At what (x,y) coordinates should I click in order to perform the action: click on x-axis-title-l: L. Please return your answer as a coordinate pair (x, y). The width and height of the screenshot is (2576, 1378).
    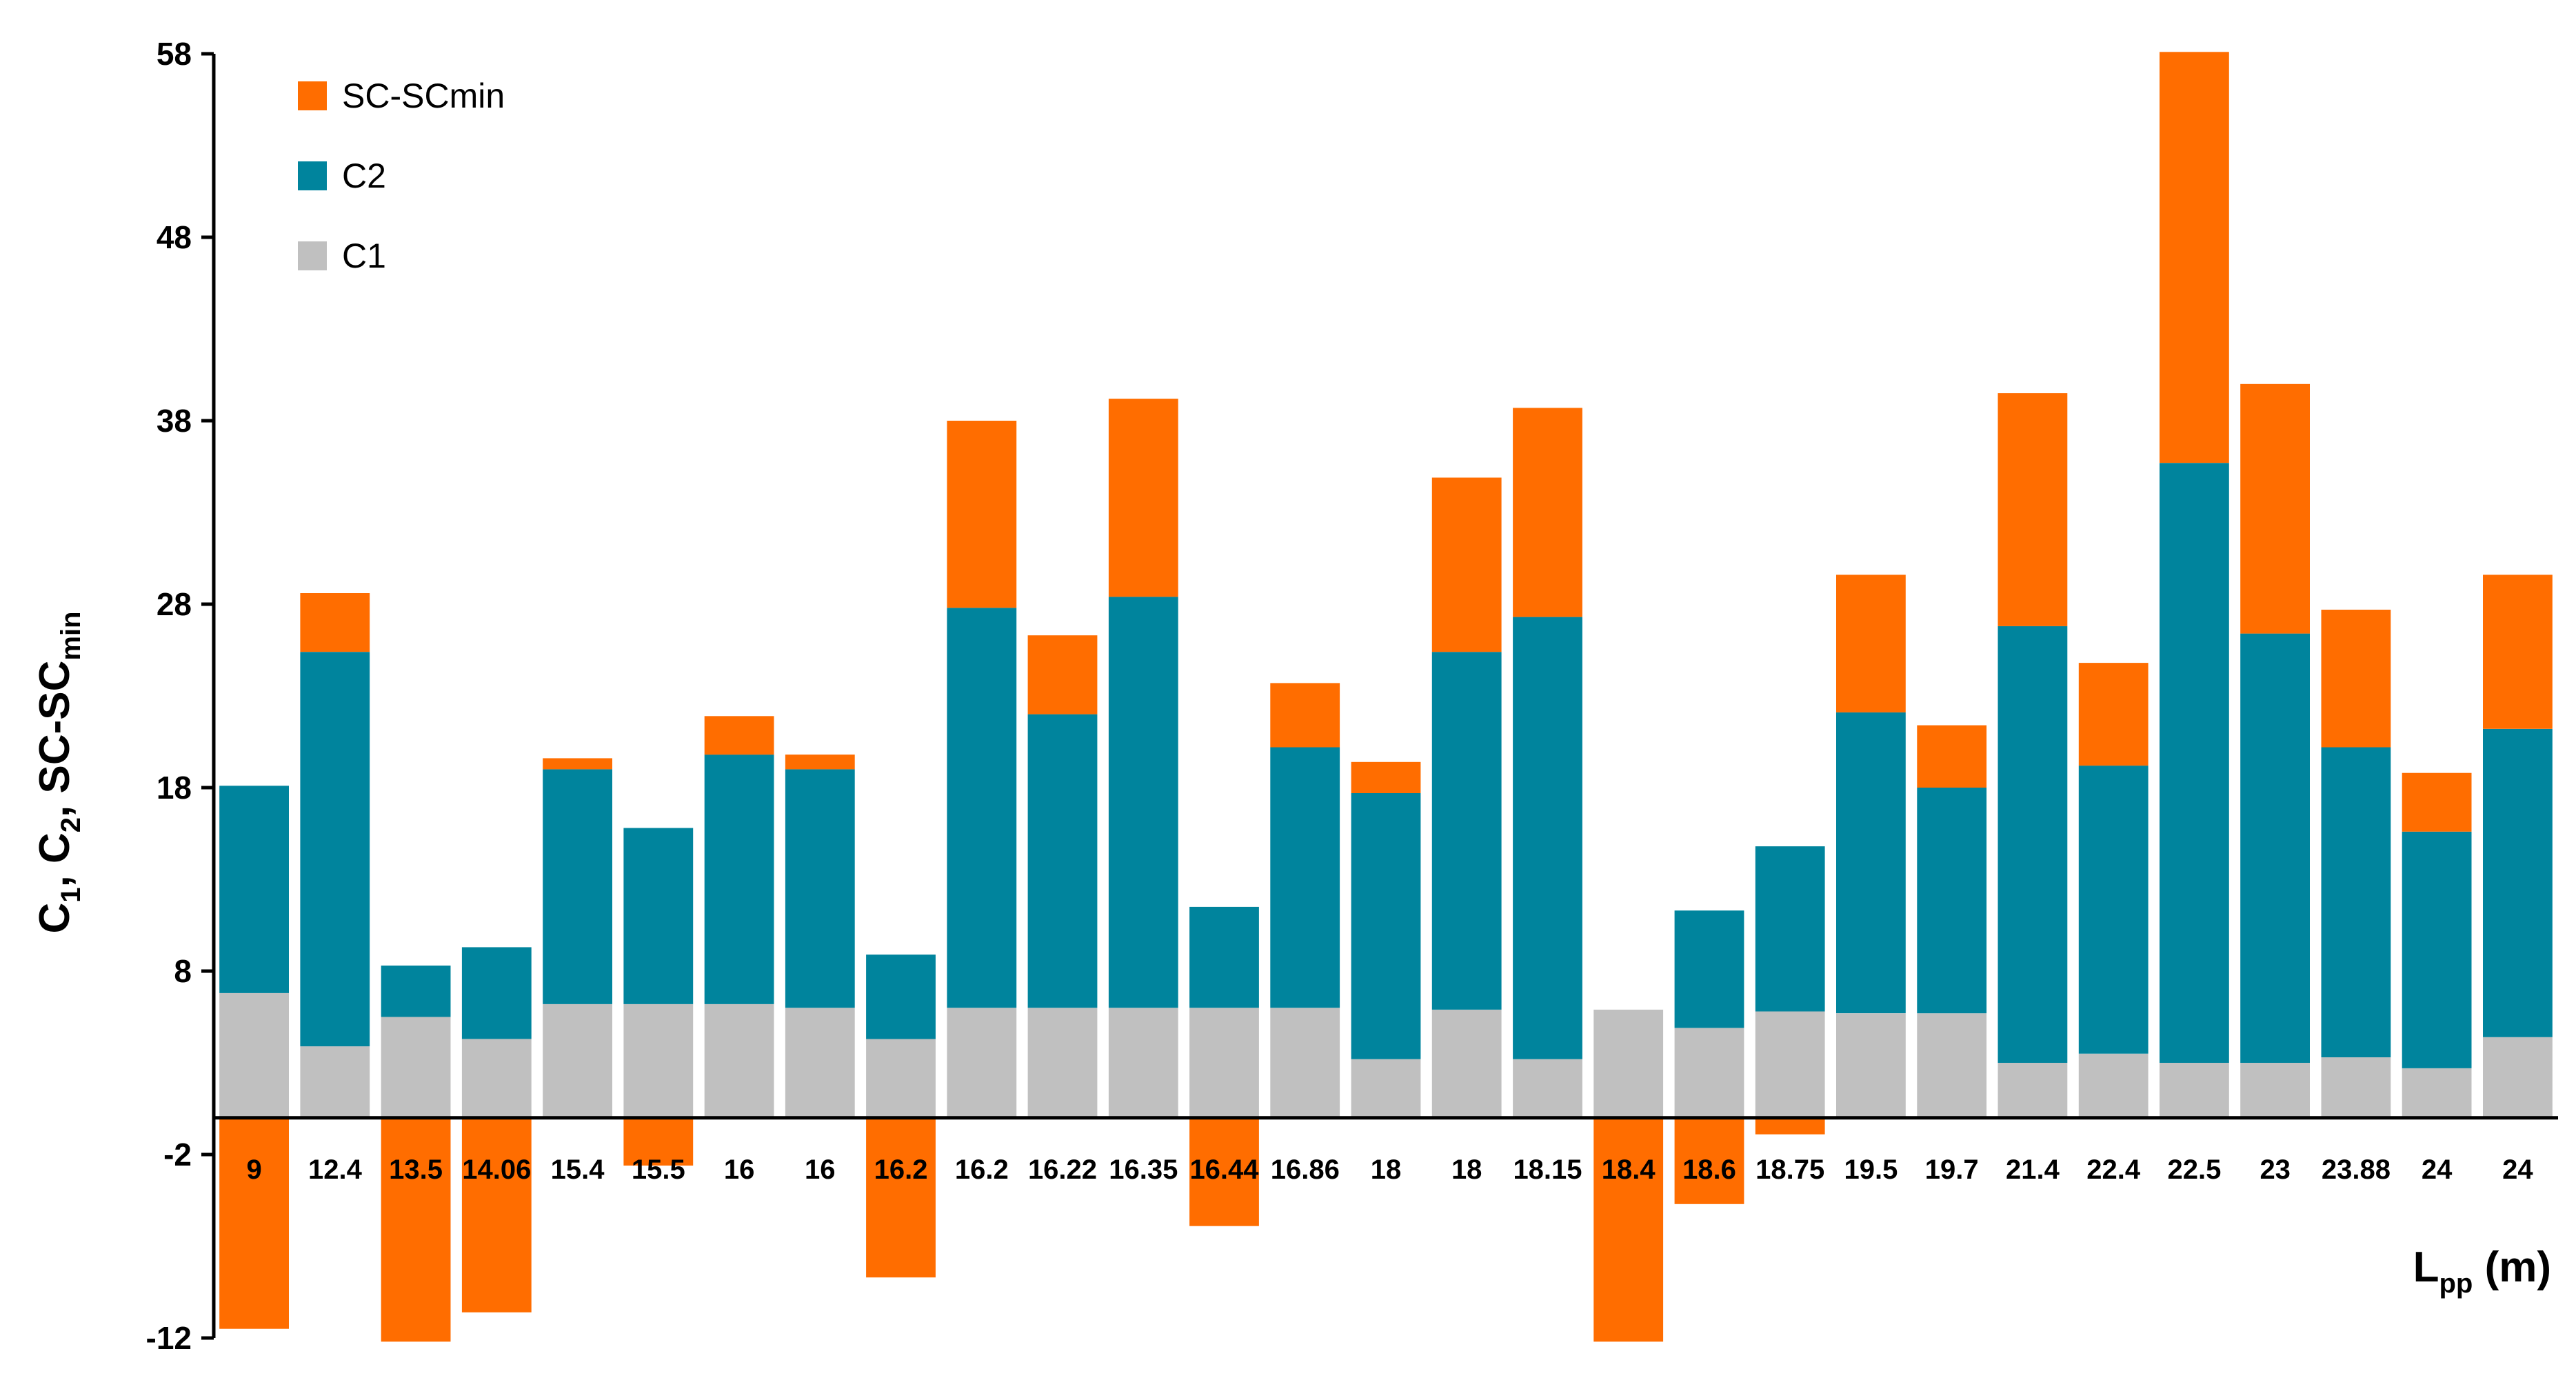
    Looking at the image, I should click on (2426, 1267).